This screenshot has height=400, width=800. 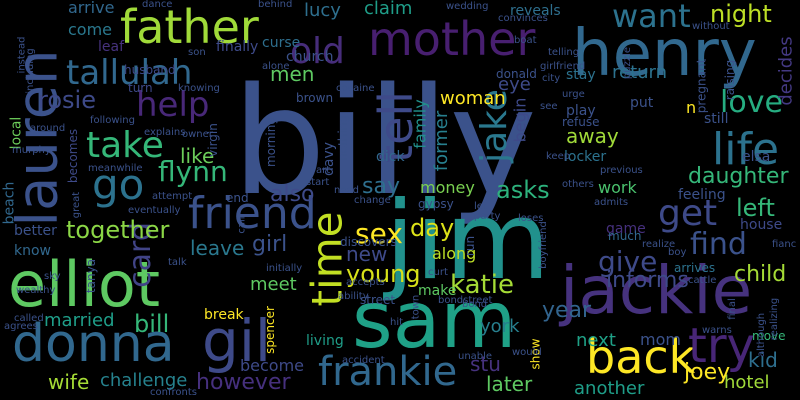 I want to click on word: child, so click(x=760, y=274).